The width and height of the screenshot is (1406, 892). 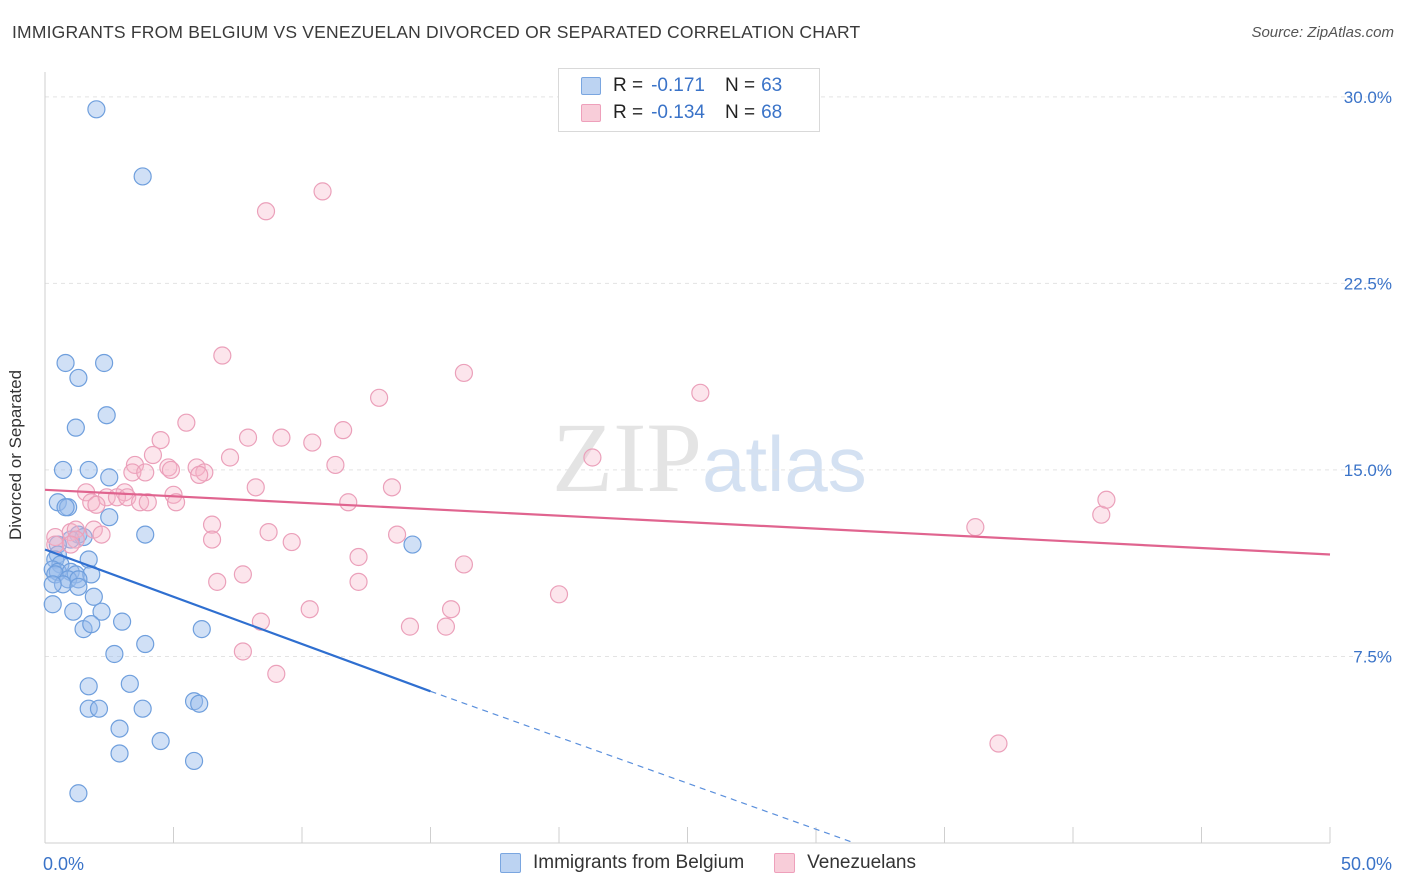 I want to click on n-value: 63, so click(x=772, y=85).